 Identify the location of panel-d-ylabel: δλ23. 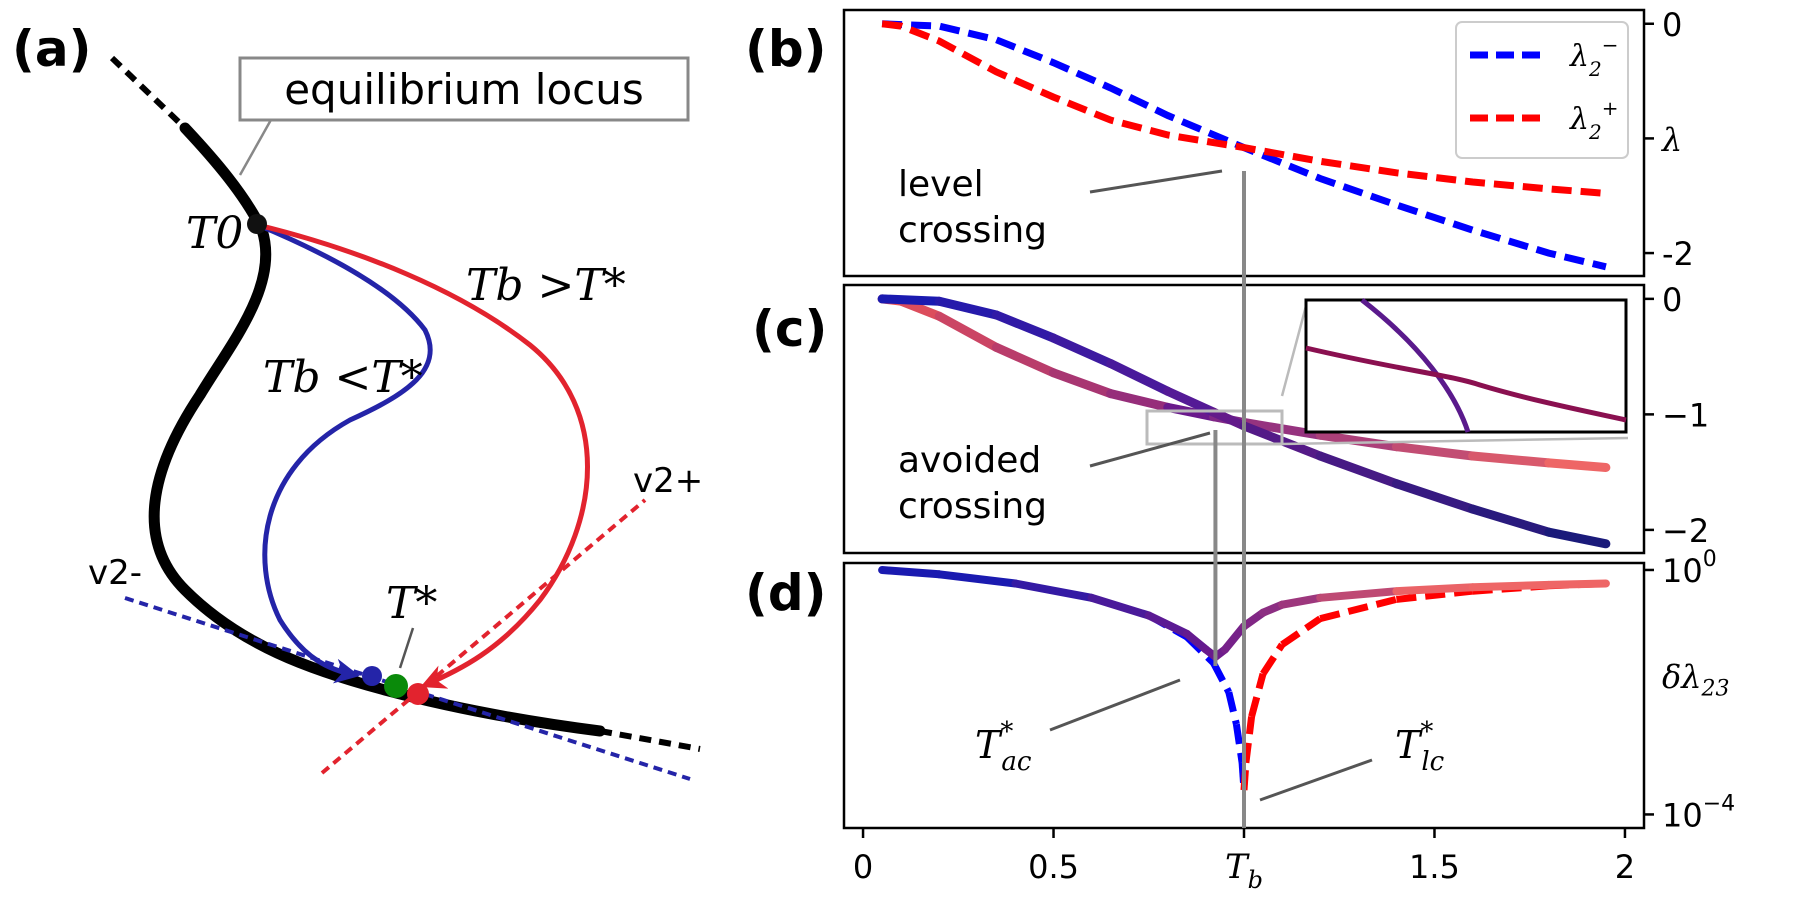
(1696, 680).